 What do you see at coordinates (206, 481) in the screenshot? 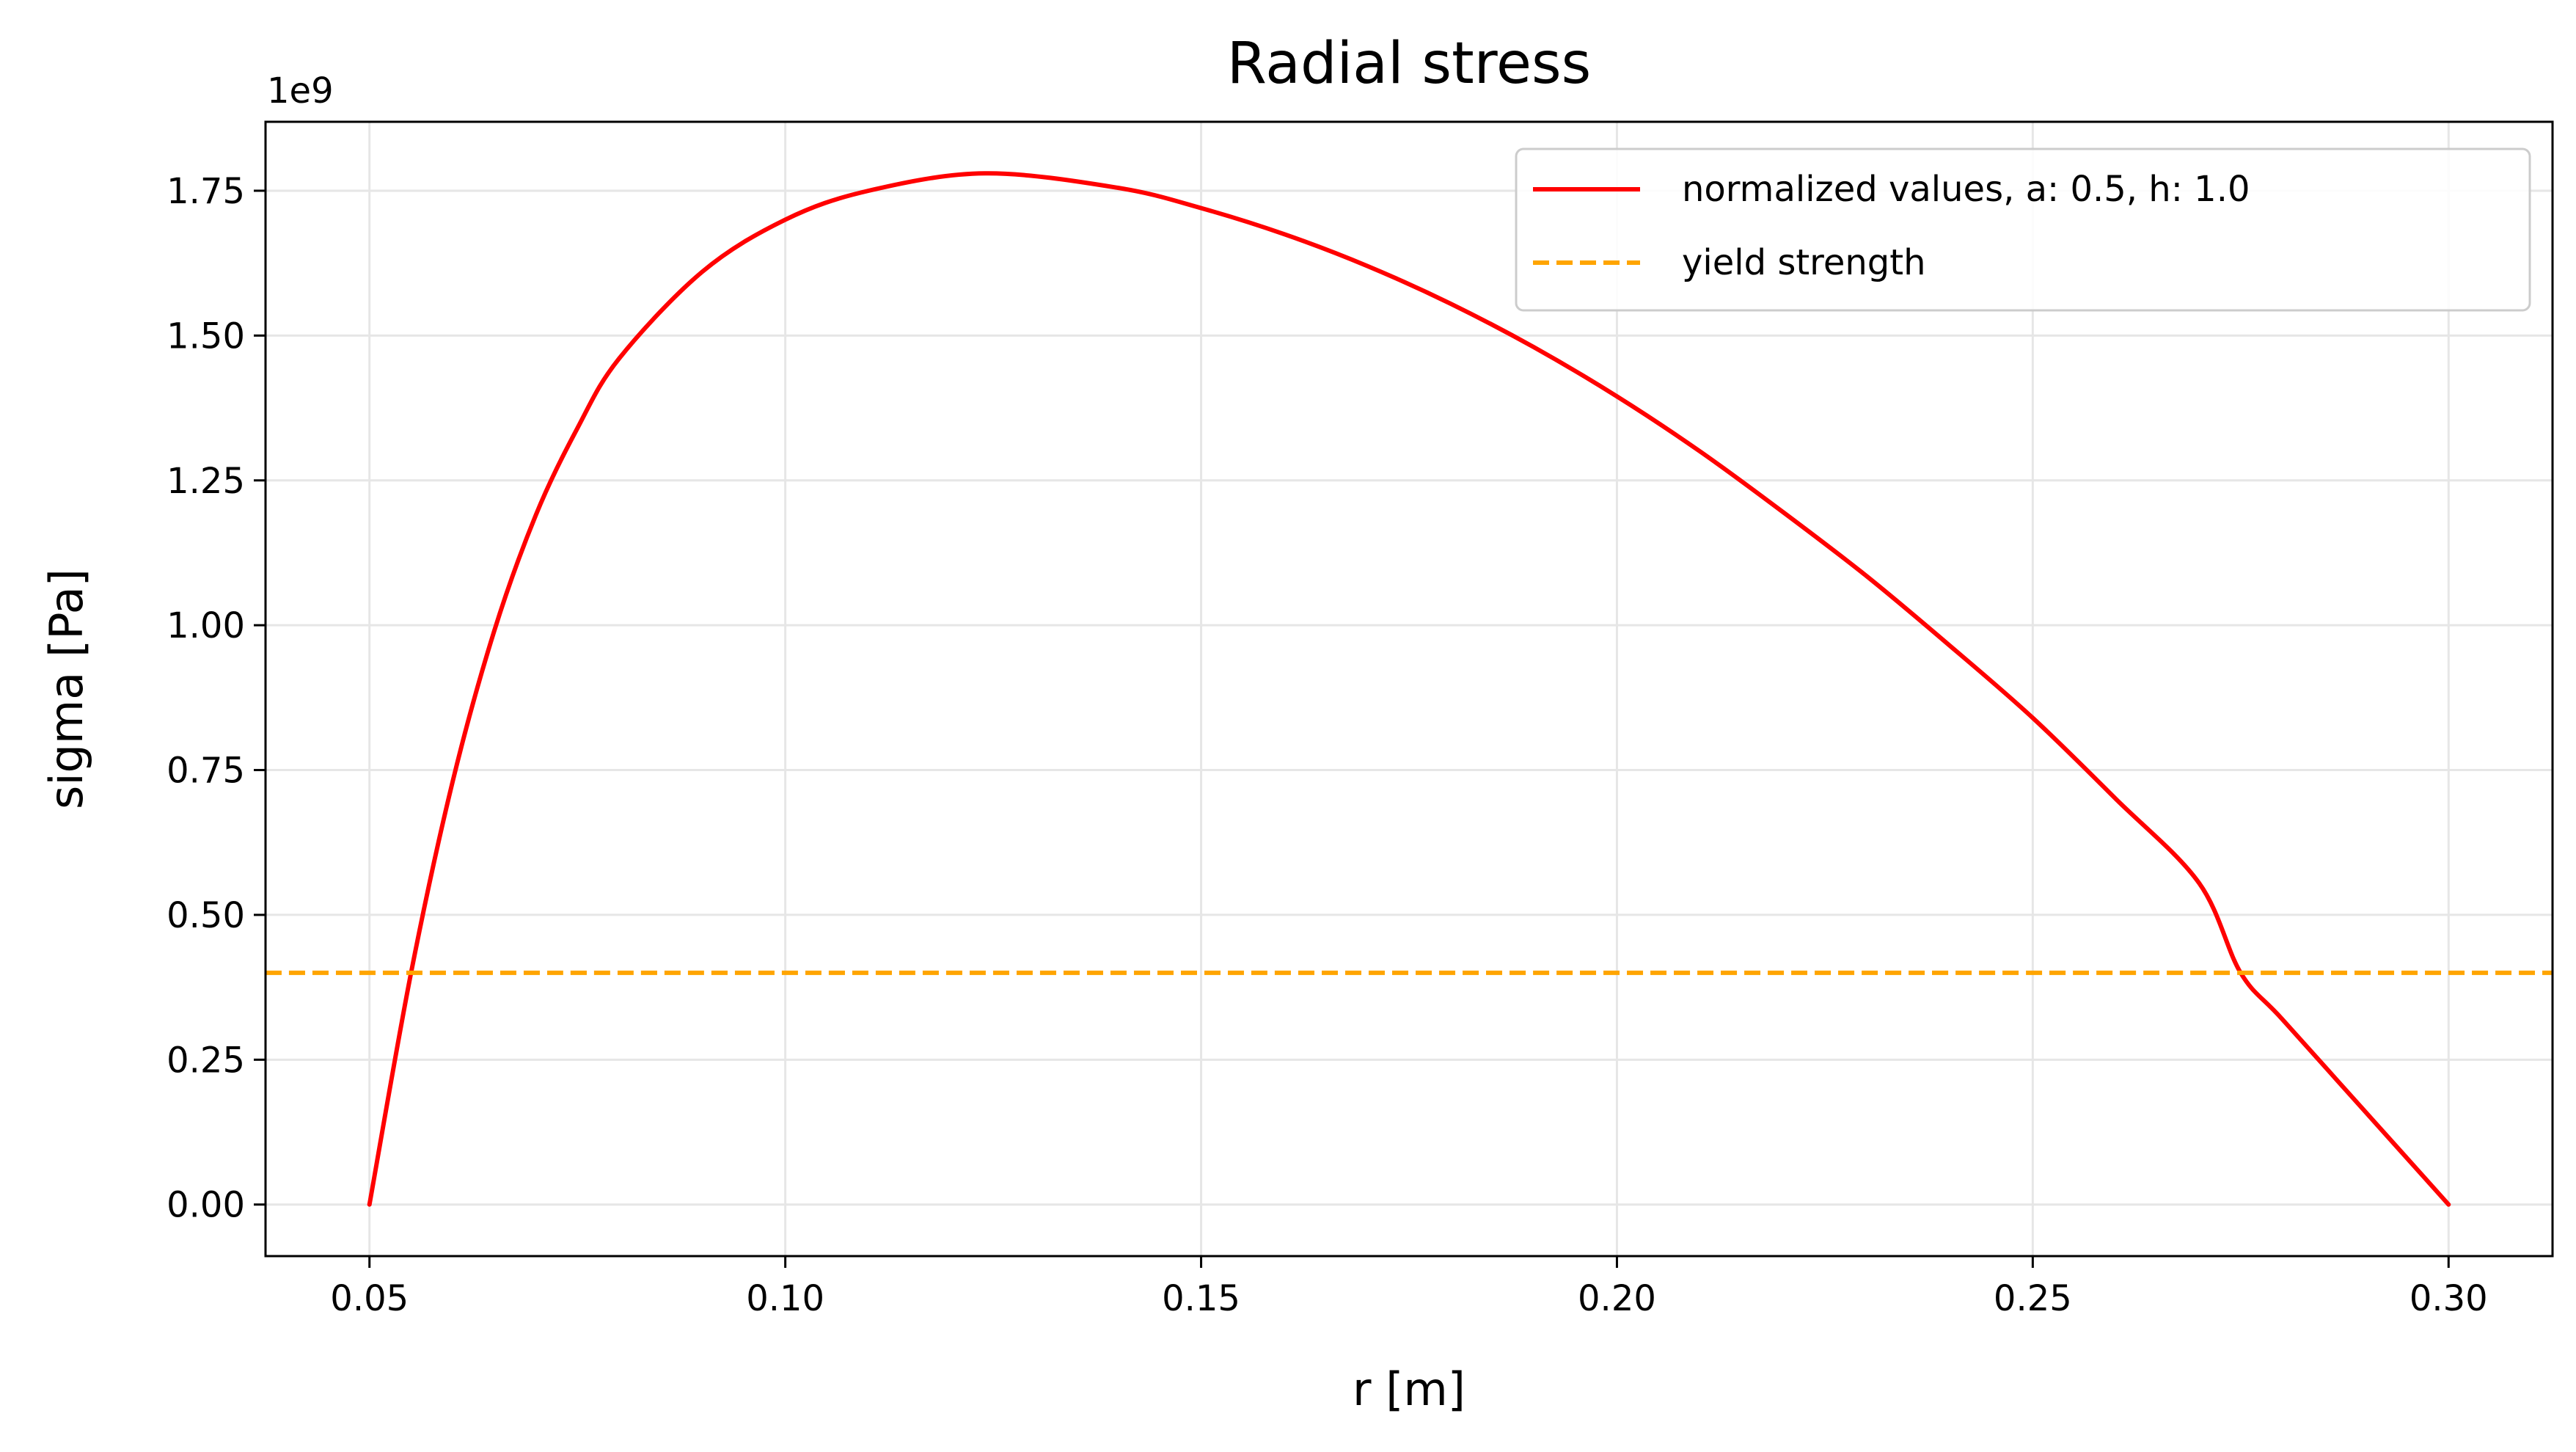
I see `y-tick-label: 1.25` at bounding box center [206, 481].